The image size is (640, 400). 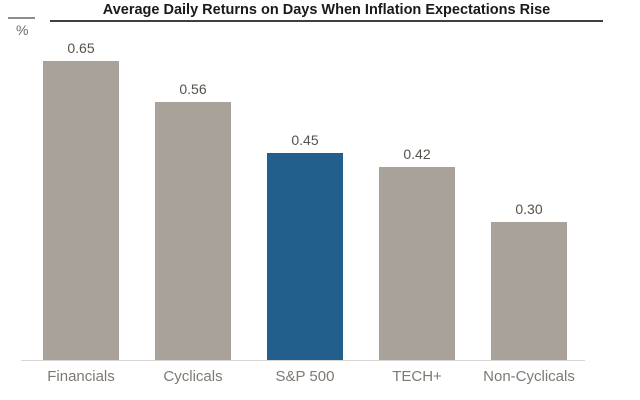 I want to click on bar-group-tech: 0.42, so click(x=417, y=253).